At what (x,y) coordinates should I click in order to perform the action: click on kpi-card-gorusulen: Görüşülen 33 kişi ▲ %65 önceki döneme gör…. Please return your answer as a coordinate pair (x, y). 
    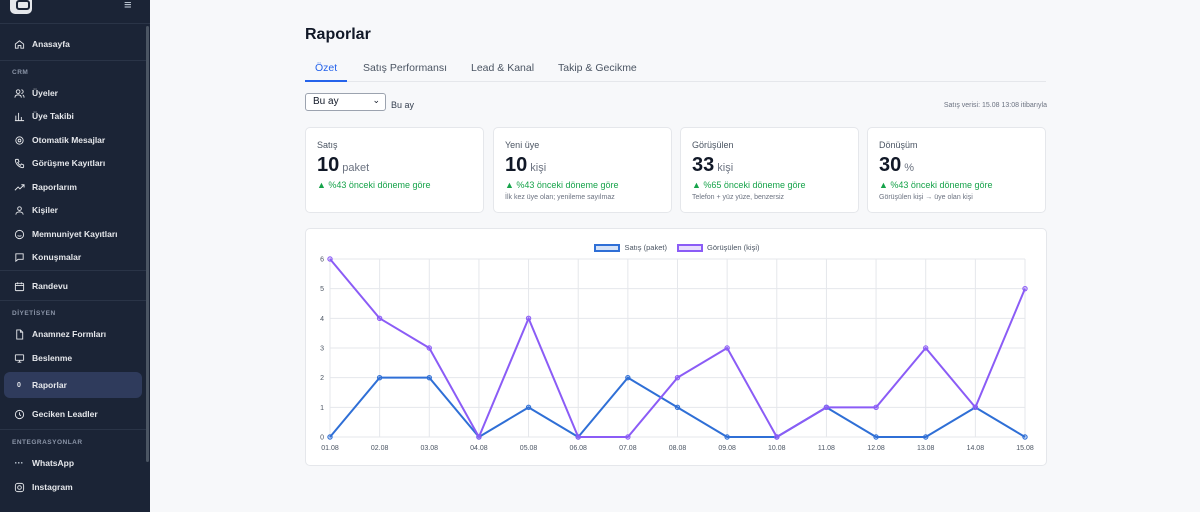
    Looking at the image, I should click on (769, 170).